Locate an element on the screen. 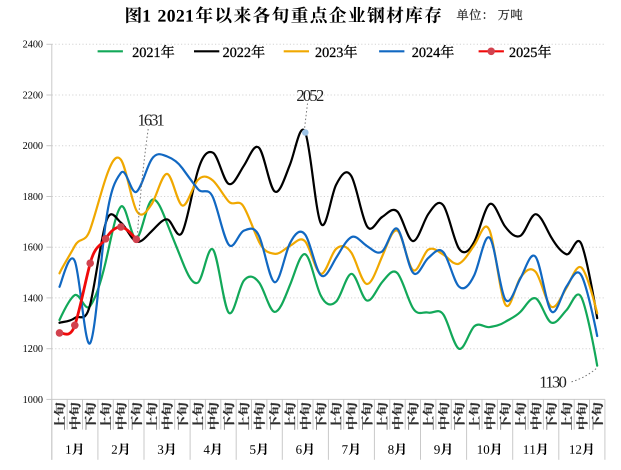  svg-text: 1130 is located at coordinates (553, 382).